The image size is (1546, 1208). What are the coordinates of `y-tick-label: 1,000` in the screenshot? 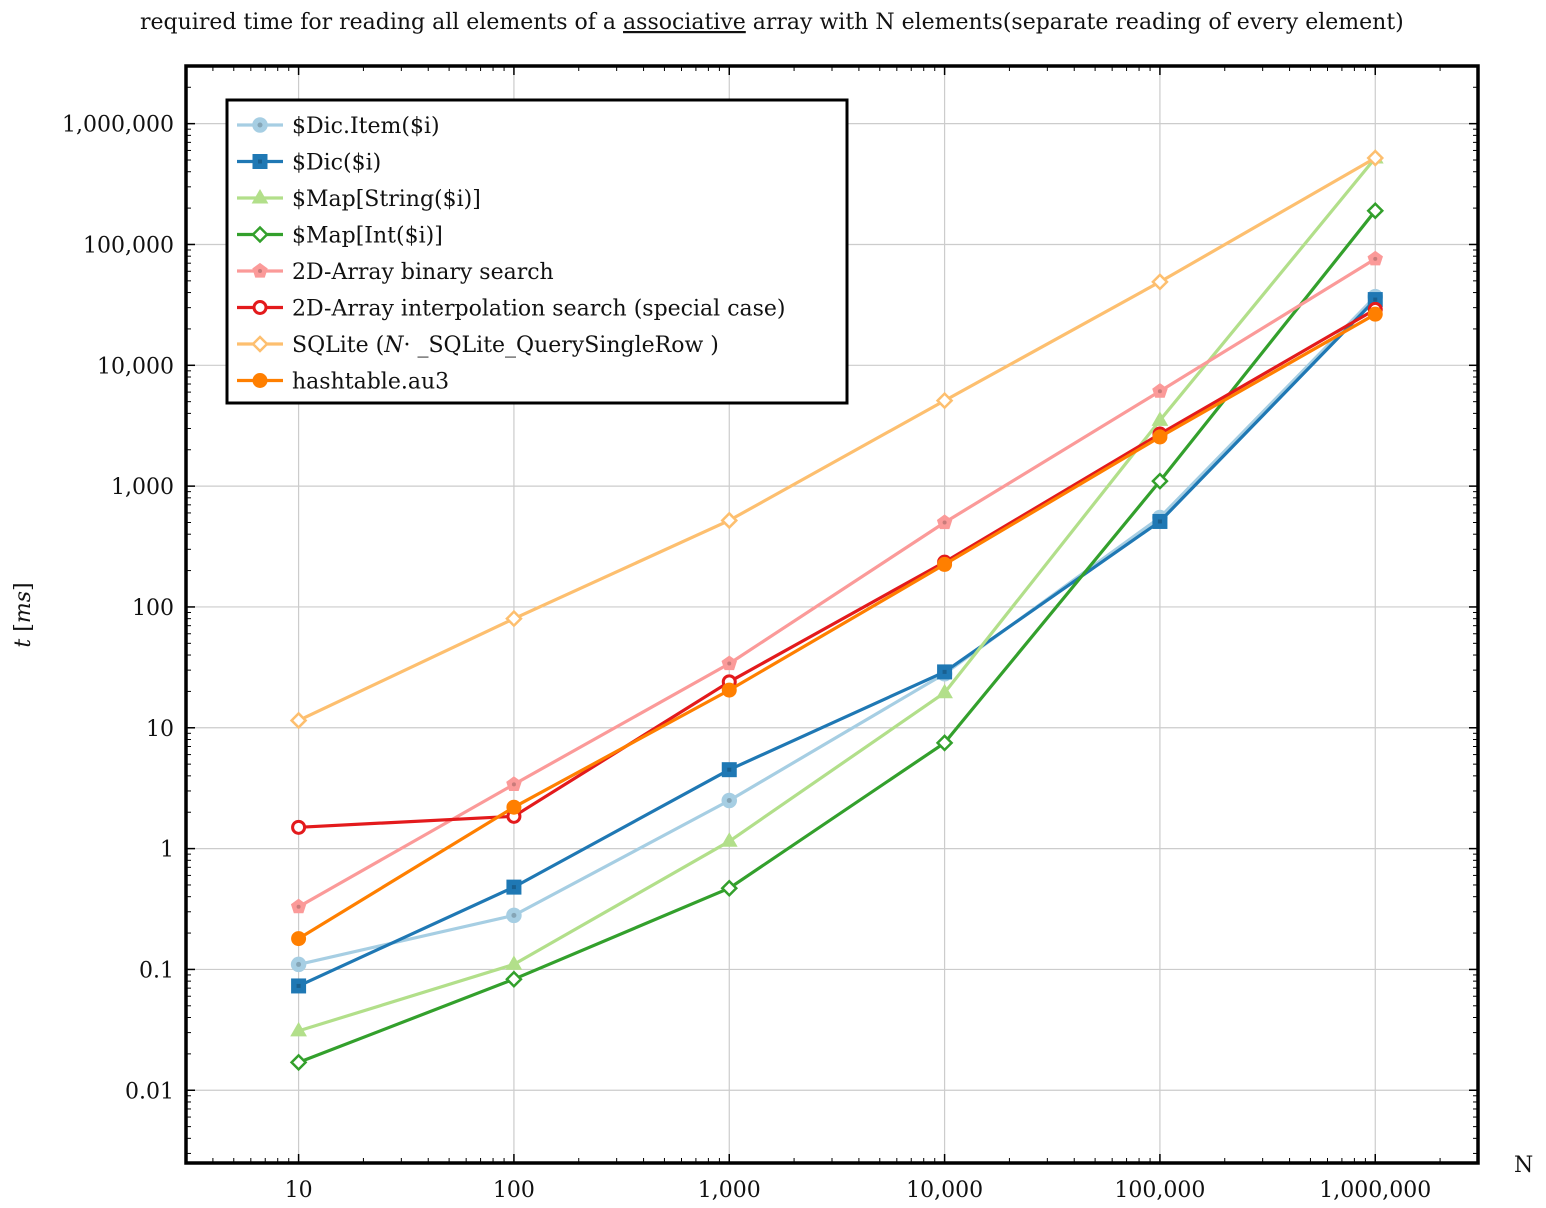 It's located at (142, 487).